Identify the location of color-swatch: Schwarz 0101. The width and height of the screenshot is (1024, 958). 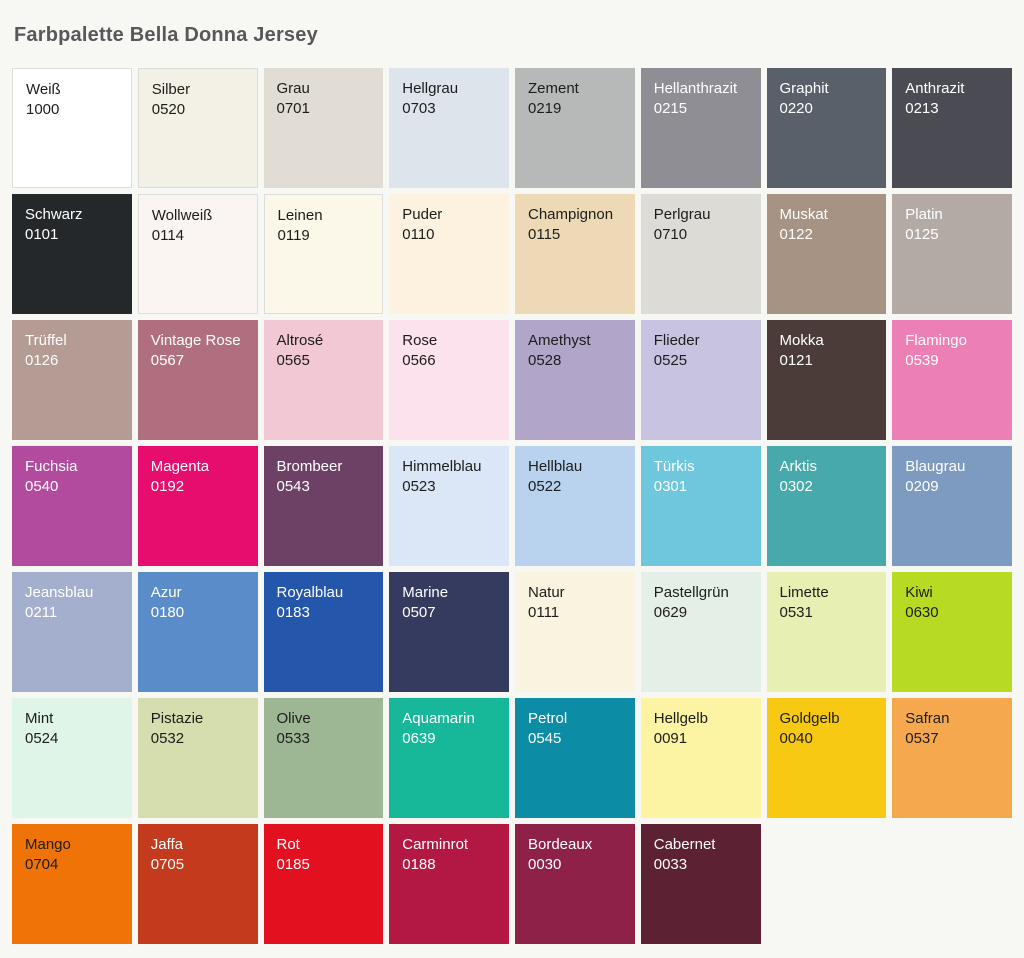
(72, 254).